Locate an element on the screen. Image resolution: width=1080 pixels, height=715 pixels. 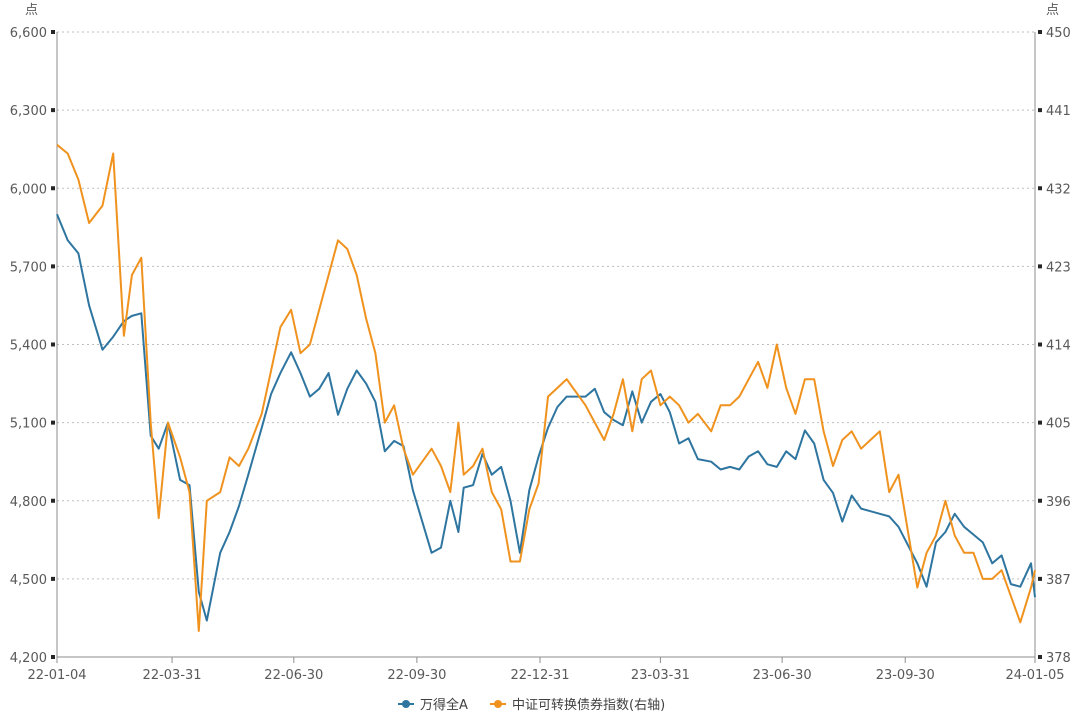
left-tick-label: 6,600 is located at coordinates (28, 33).